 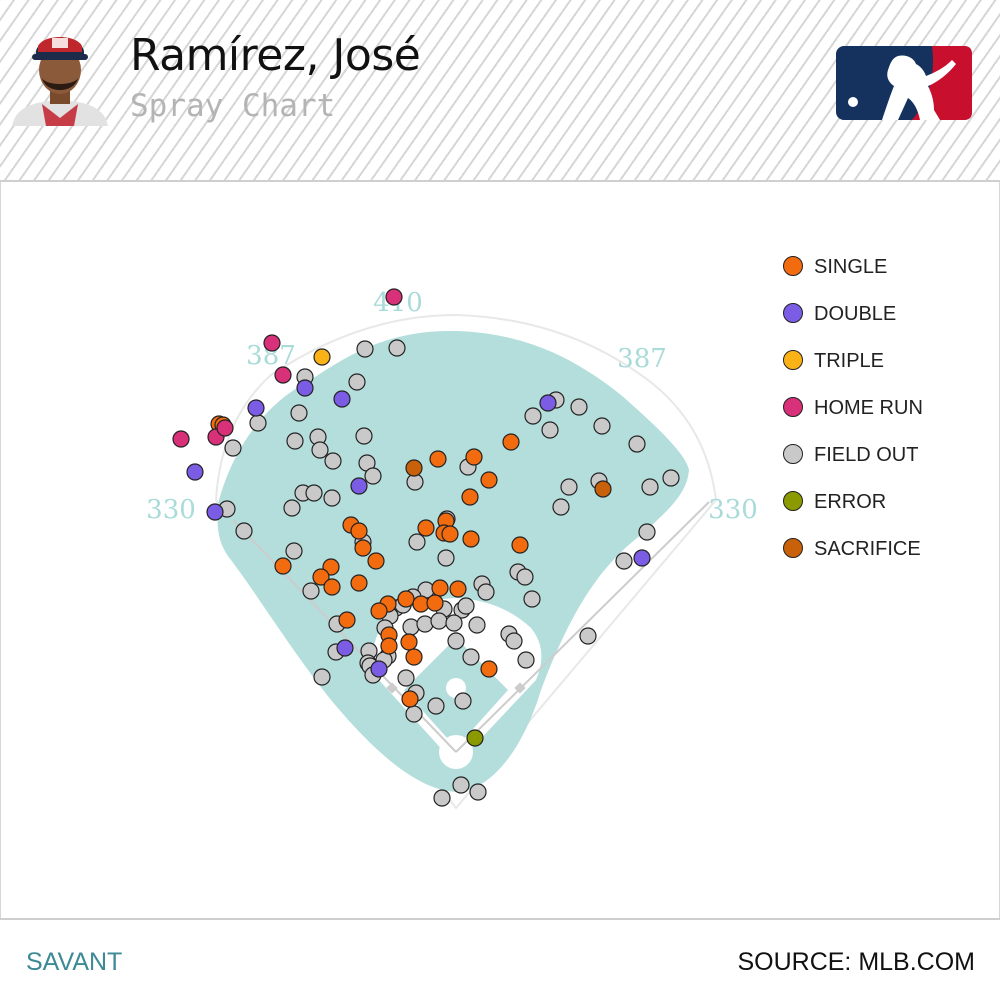 I want to click on player-name: Ramírez, José, so click(x=275, y=55).